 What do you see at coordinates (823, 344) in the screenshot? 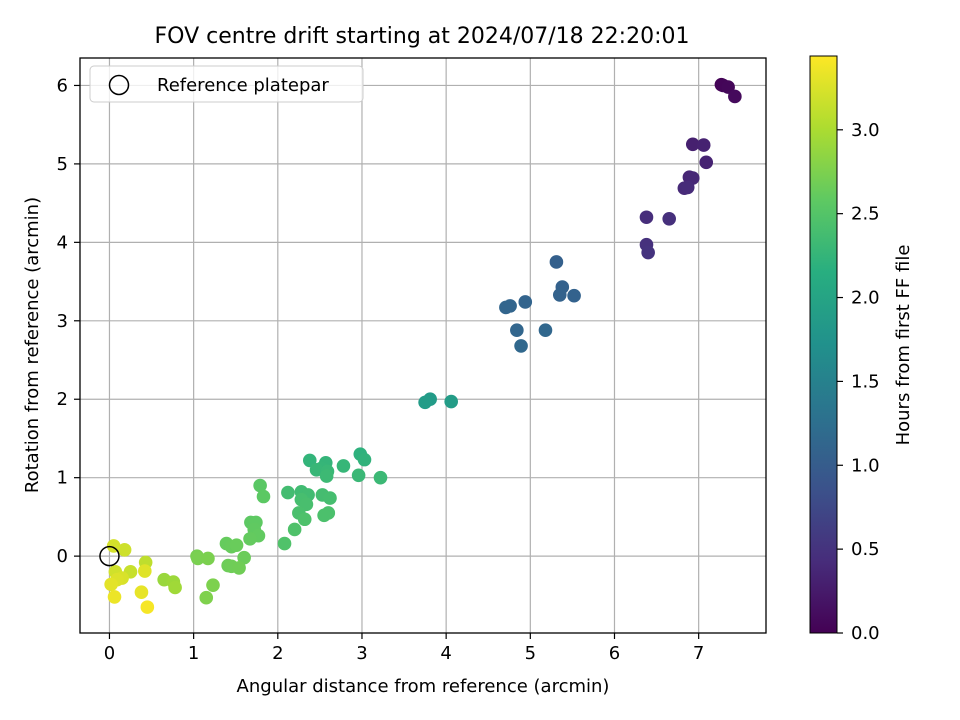
I see `colorbar-gradient` at bounding box center [823, 344].